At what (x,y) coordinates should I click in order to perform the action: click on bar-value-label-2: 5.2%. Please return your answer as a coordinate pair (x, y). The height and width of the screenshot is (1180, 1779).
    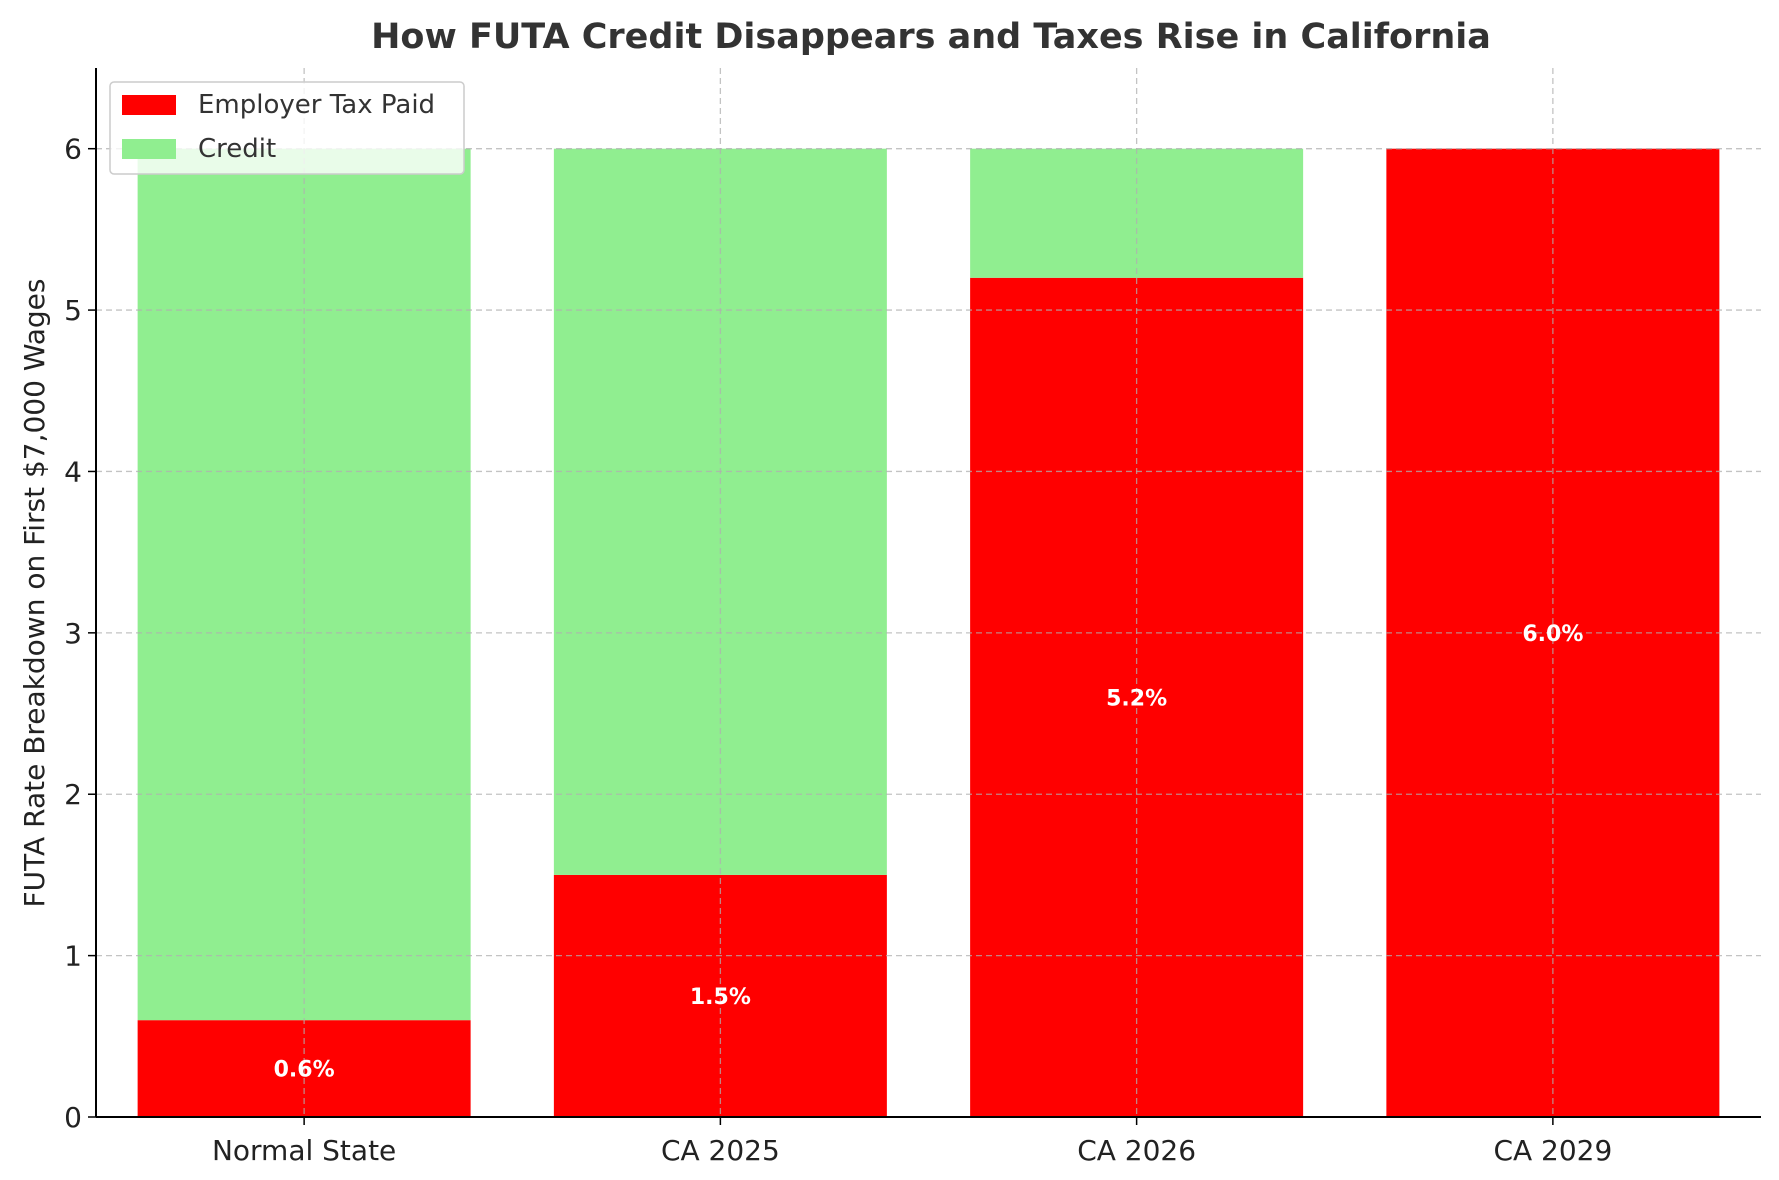
    Looking at the image, I should click on (1136, 698).